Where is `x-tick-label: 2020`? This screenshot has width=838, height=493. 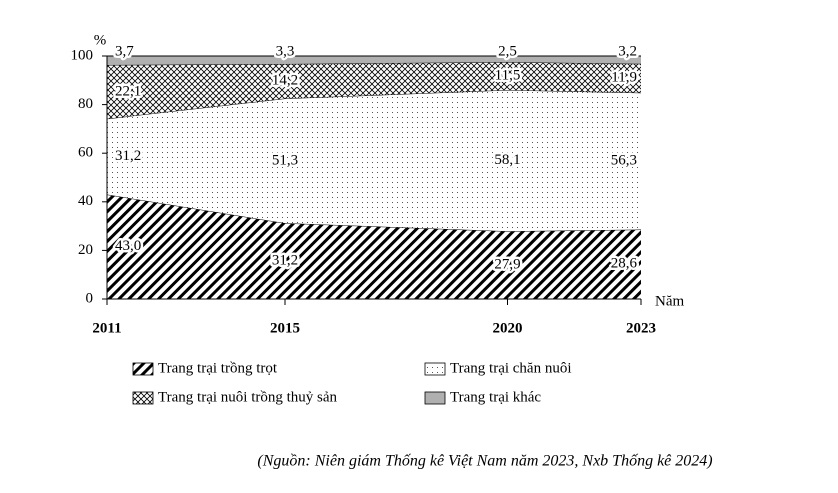 x-tick-label: 2020 is located at coordinates (508, 328).